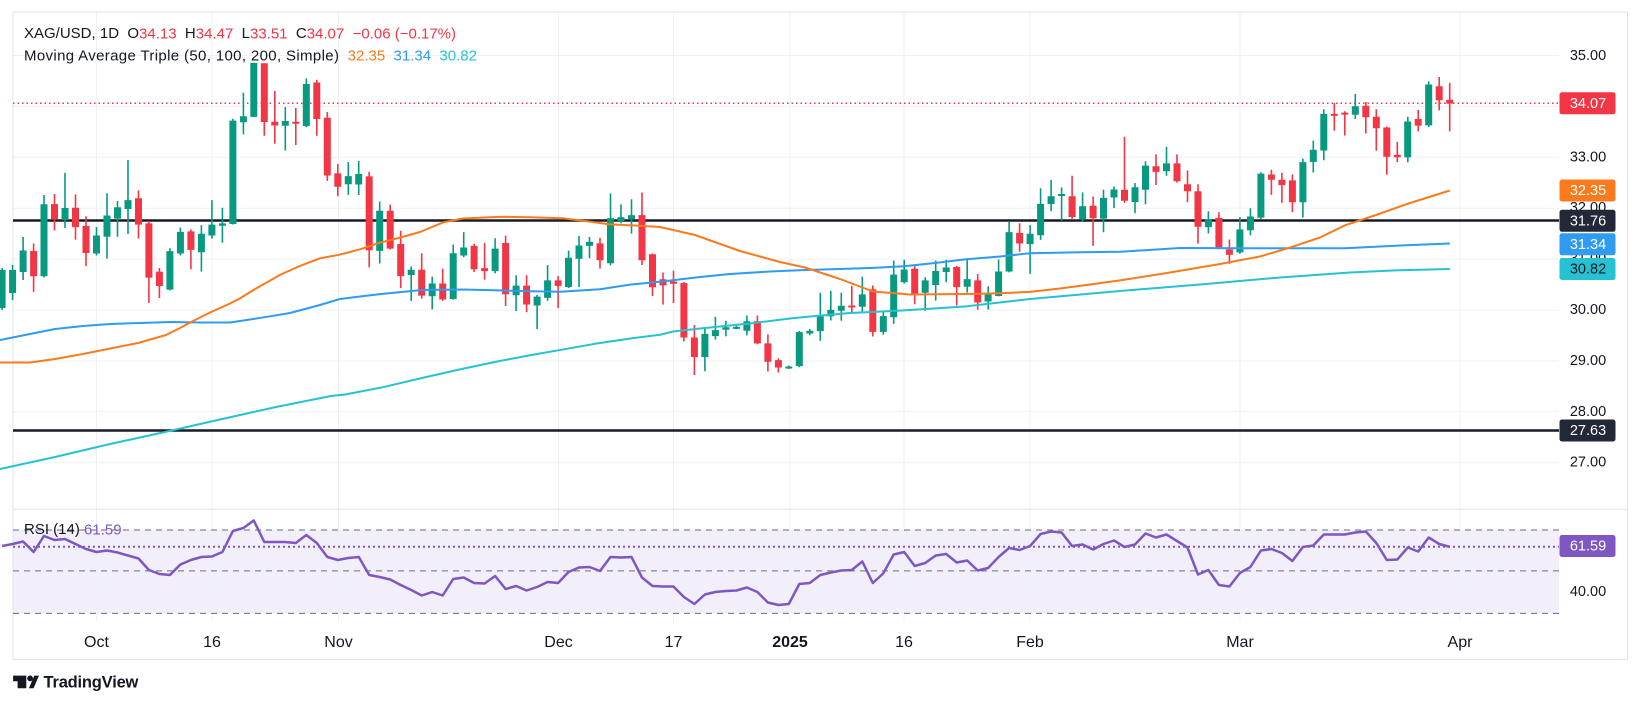  What do you see at coordinates (1588, 547) in the screenshot?
I see `svg-text: 61.59` at bounding box center [1588, 547].